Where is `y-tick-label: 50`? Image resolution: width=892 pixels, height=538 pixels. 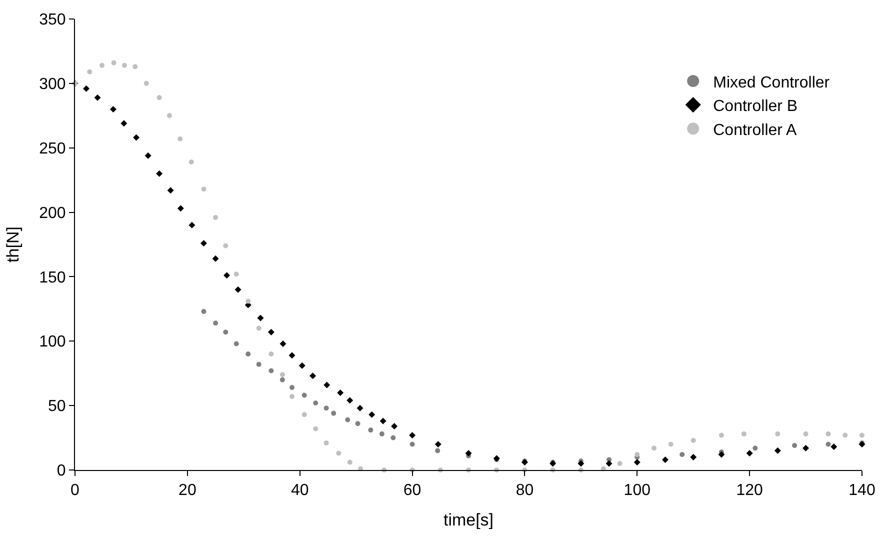 y-tick-label: 50 is located at coordinates (57, 407).